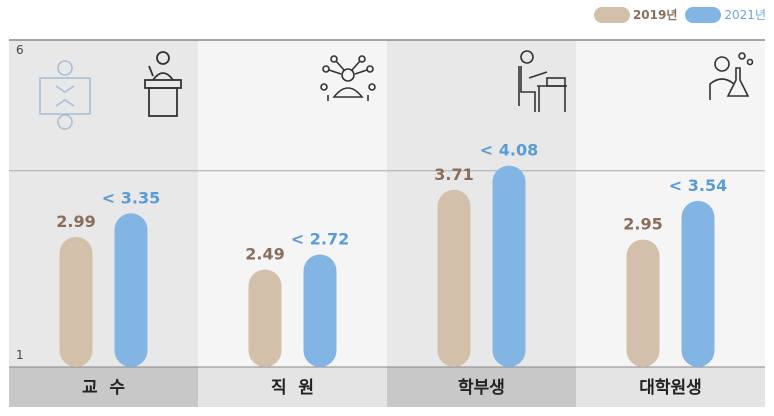 This screenshot has height=416, width=774. What do you see at coordinates (509, 150) in the screenshot?
I see `data-label: < 4.08` at bounding box center [509, 150].